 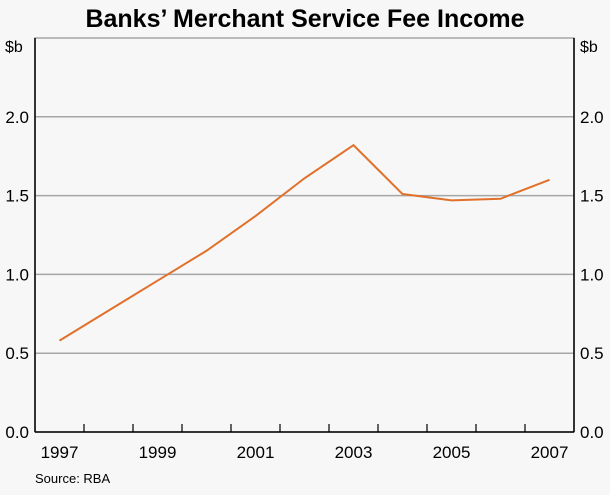 I want to click on y-tick-label-right: 2.0, so click(x=592, y=117).